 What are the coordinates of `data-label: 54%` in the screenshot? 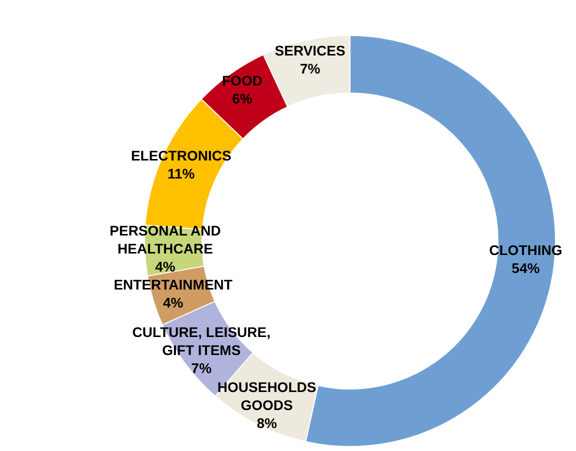 It's located at (526, 268).